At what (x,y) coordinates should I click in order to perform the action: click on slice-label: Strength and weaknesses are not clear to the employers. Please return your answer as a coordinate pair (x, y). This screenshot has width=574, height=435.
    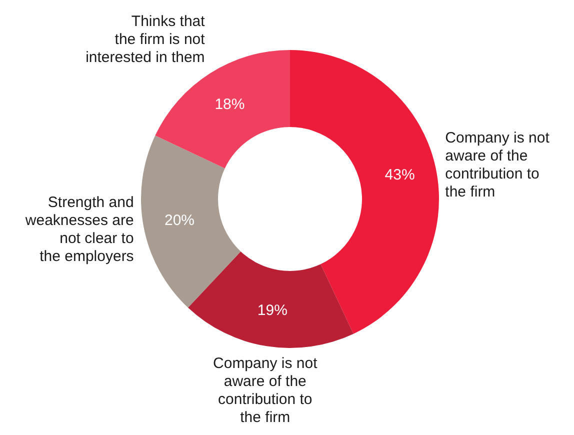
    Looking at the image, I should click on (79, 229).